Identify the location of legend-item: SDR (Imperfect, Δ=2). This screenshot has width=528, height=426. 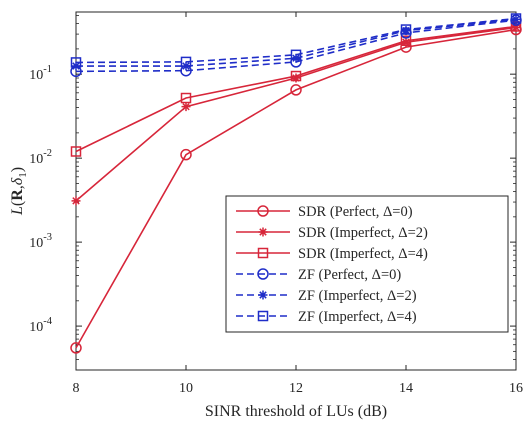
(332, 233).